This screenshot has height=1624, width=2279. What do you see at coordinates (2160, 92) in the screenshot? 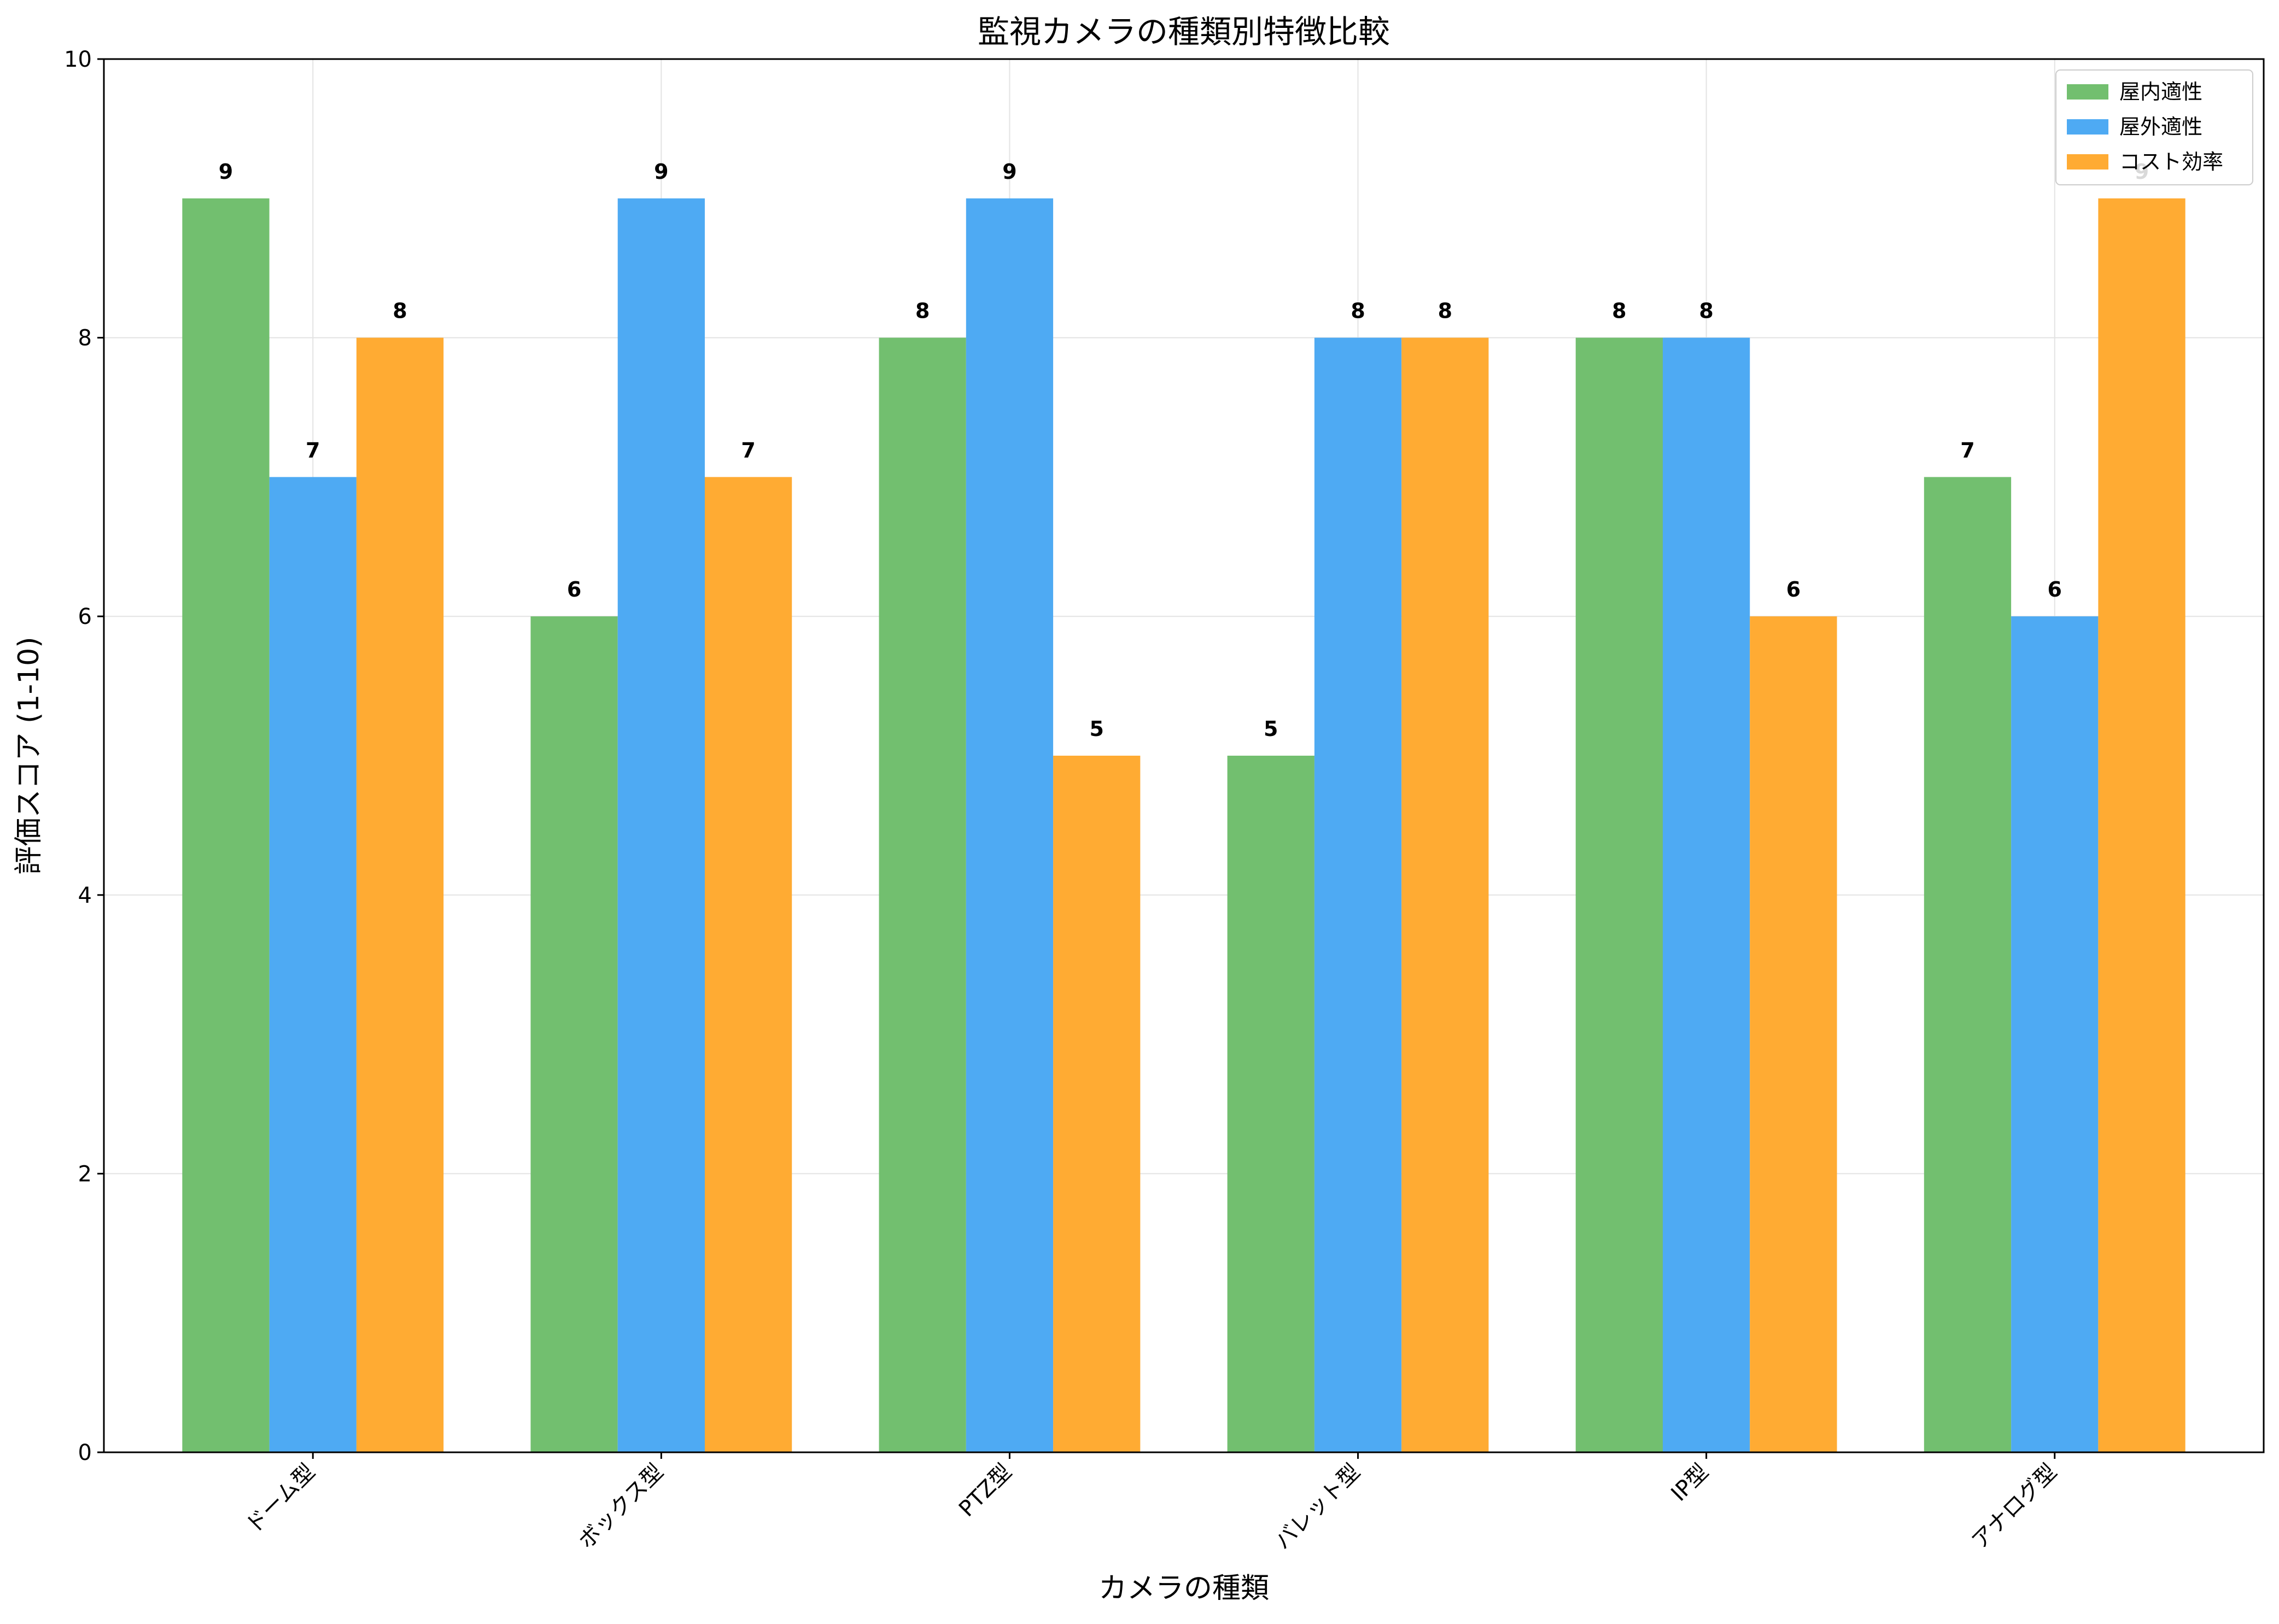
I see `legend-label: 屋内適性` at bounding box center [2160, 92].